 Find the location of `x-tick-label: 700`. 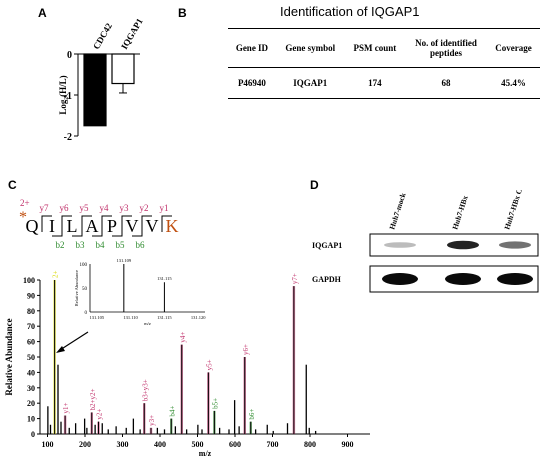

x-tick-label: 700 is located at coordinates (273, 444).